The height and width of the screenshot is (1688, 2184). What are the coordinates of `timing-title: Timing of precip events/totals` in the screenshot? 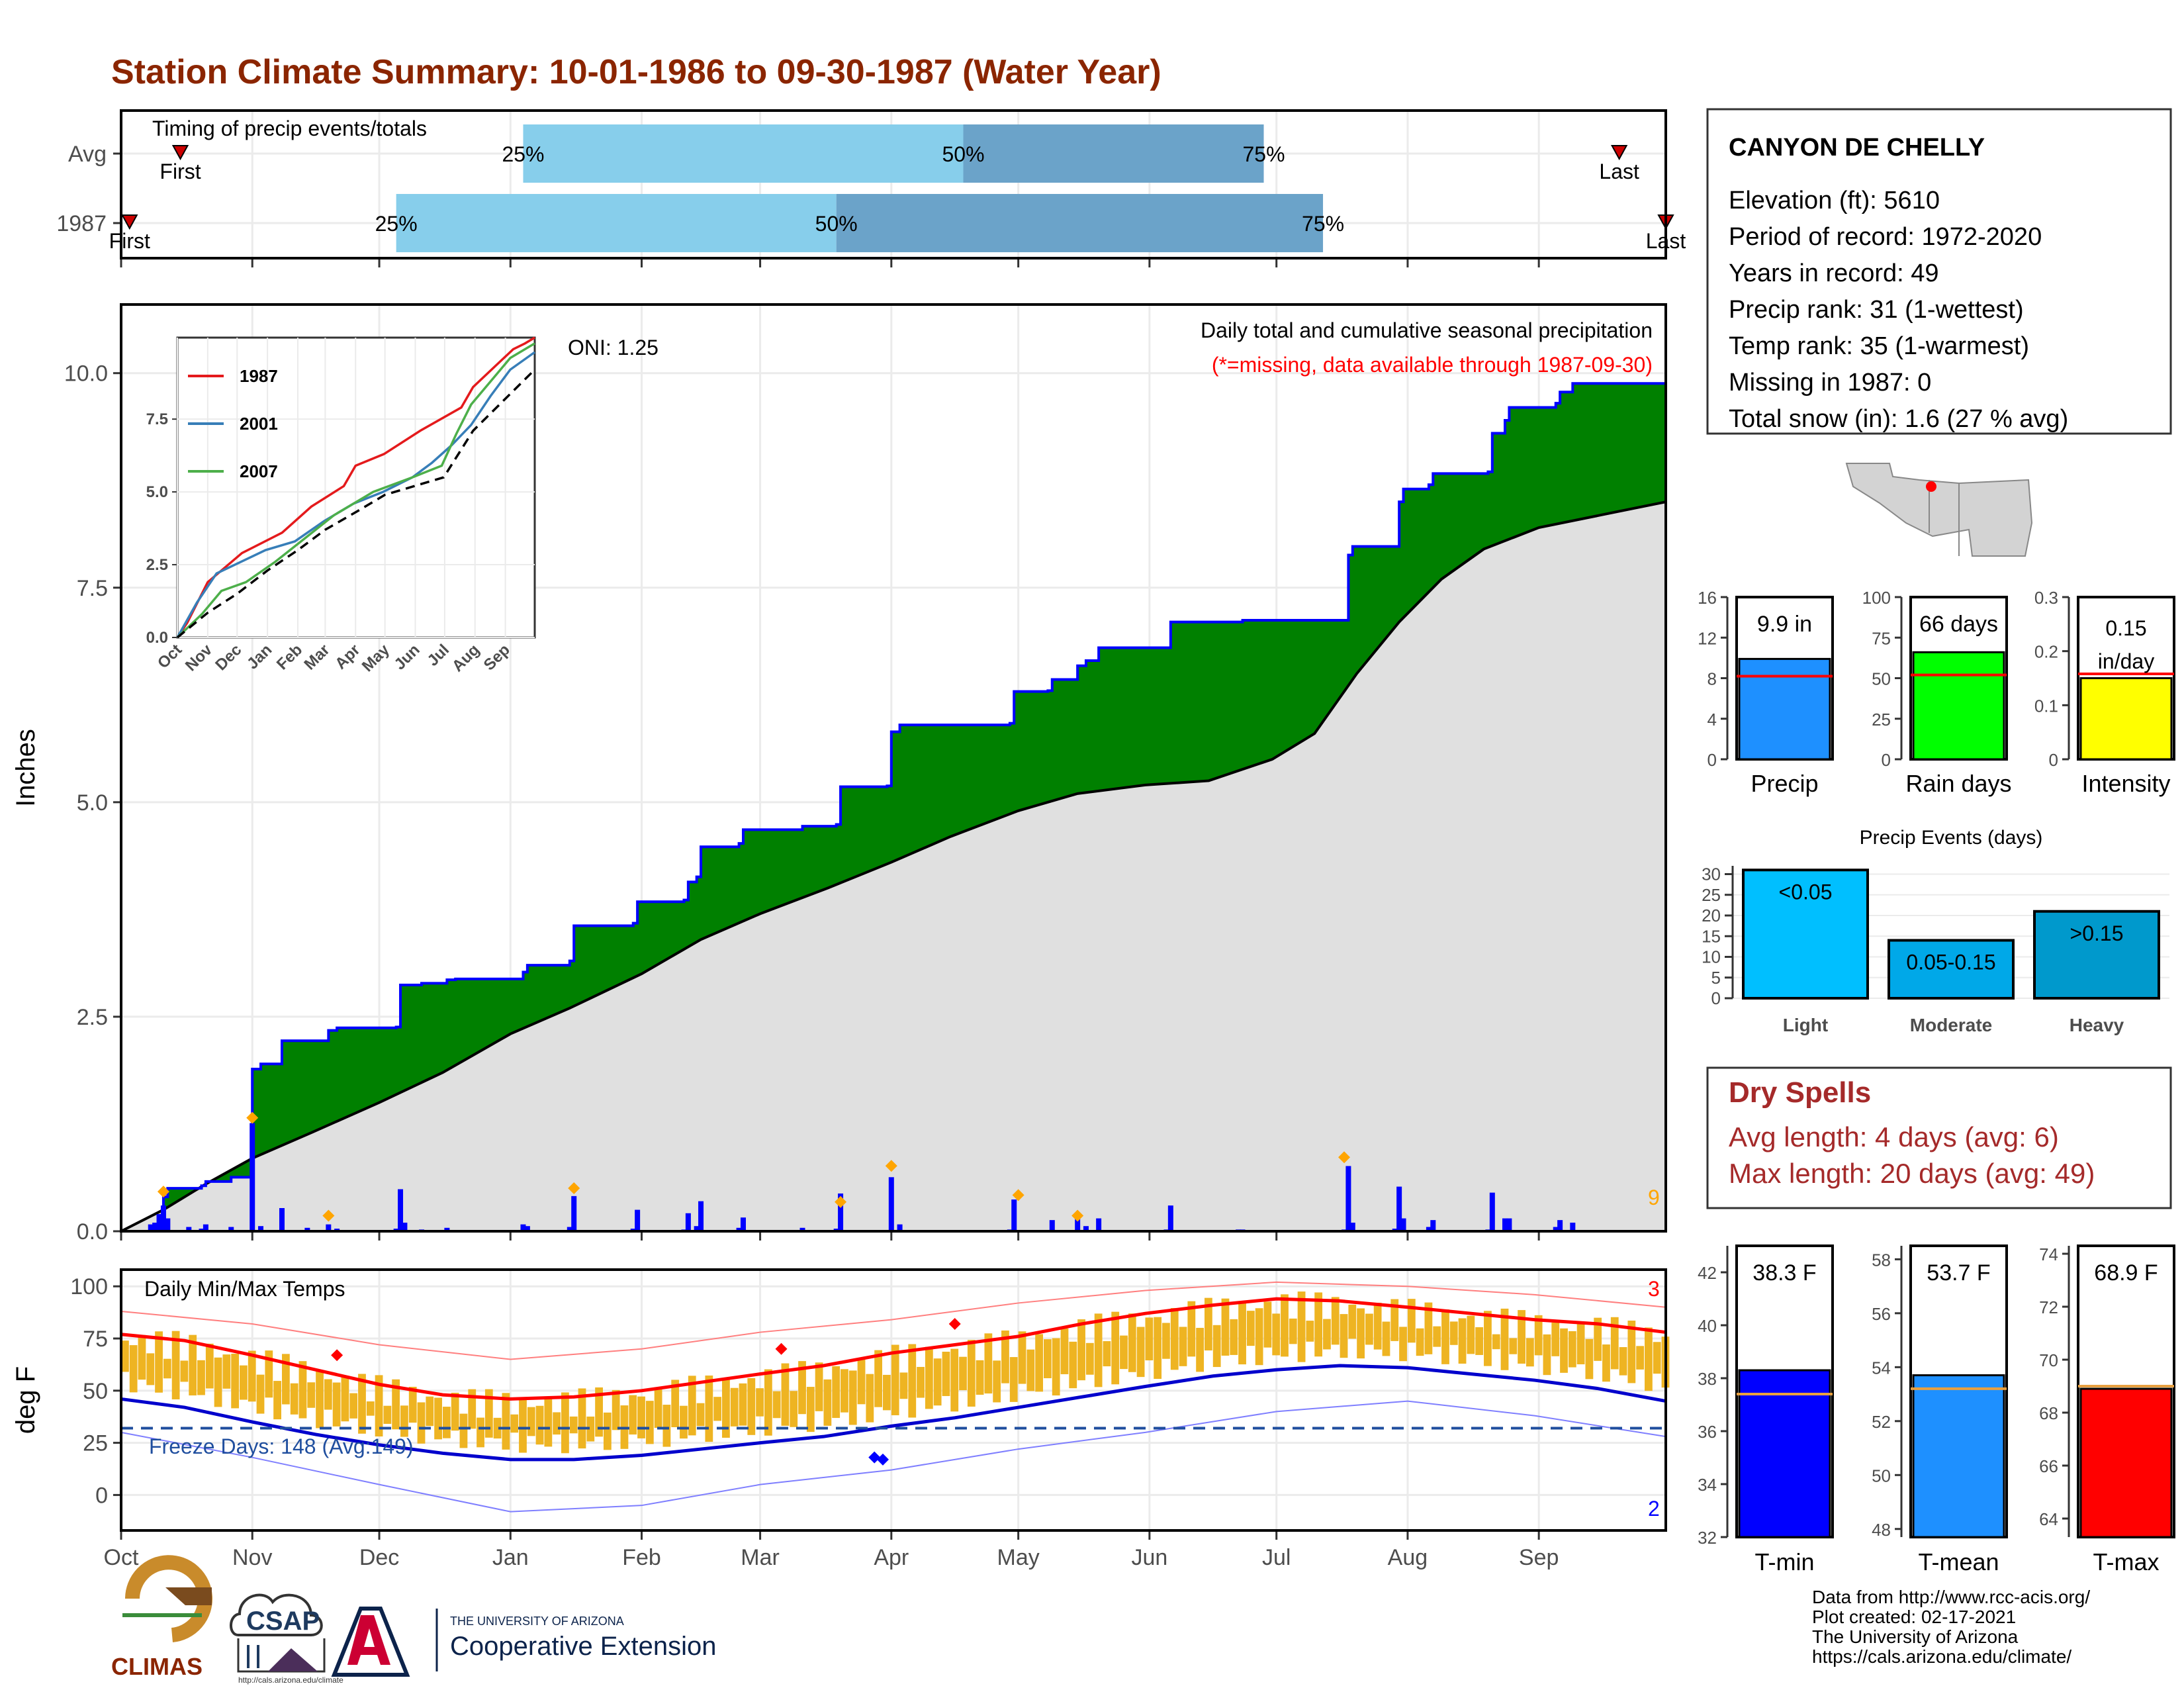 It's located at (289, 128).